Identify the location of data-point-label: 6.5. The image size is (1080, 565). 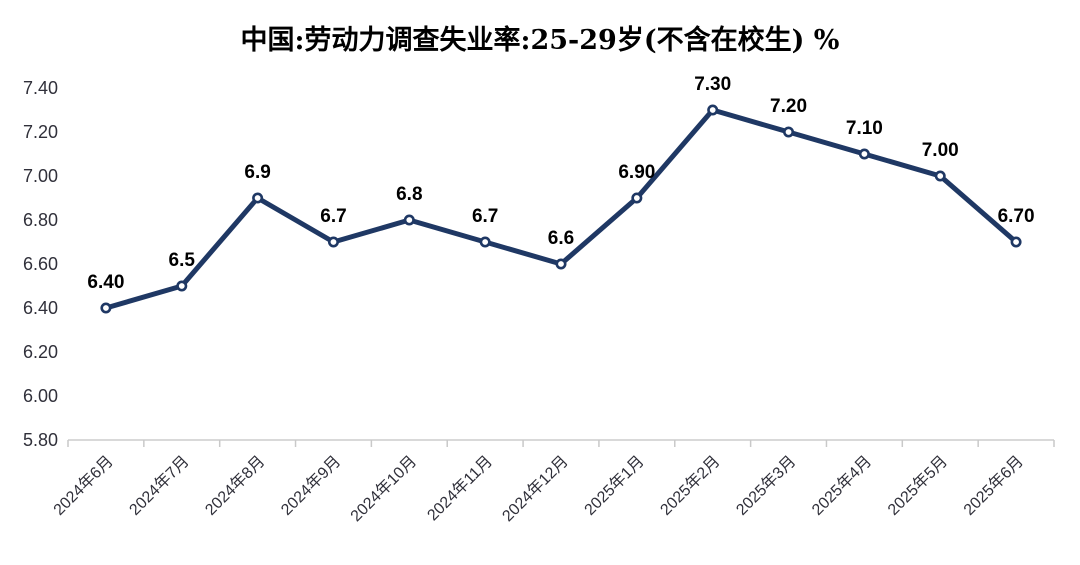
(182, 260).